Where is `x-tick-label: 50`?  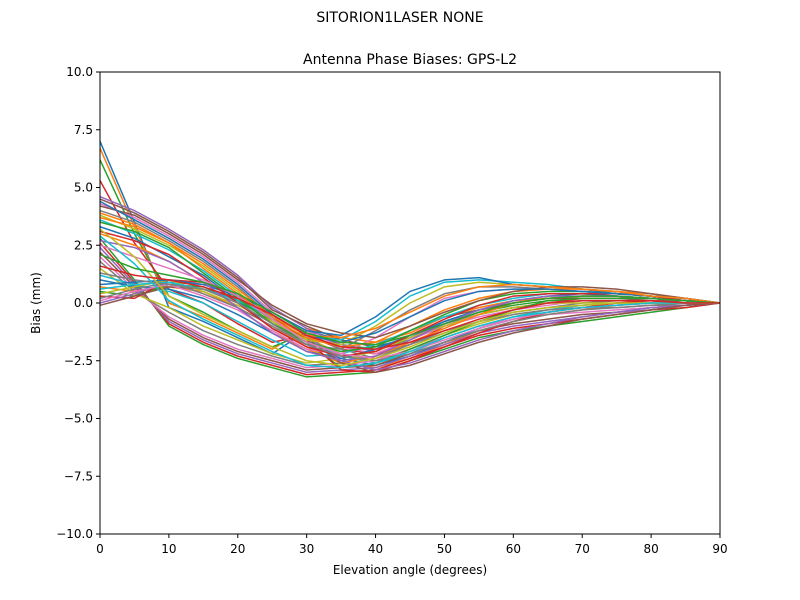 x-tick-label: 50 is located at coordinates (444, 549).